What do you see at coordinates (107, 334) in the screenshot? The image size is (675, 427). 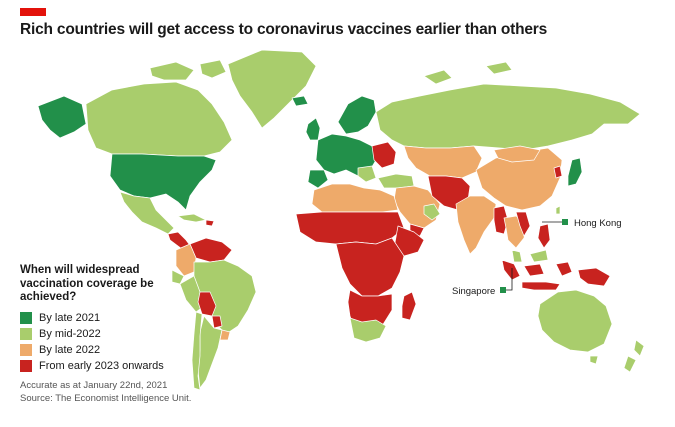 I see `legend-item: By mid-2022` at bounding box center [107, 334].